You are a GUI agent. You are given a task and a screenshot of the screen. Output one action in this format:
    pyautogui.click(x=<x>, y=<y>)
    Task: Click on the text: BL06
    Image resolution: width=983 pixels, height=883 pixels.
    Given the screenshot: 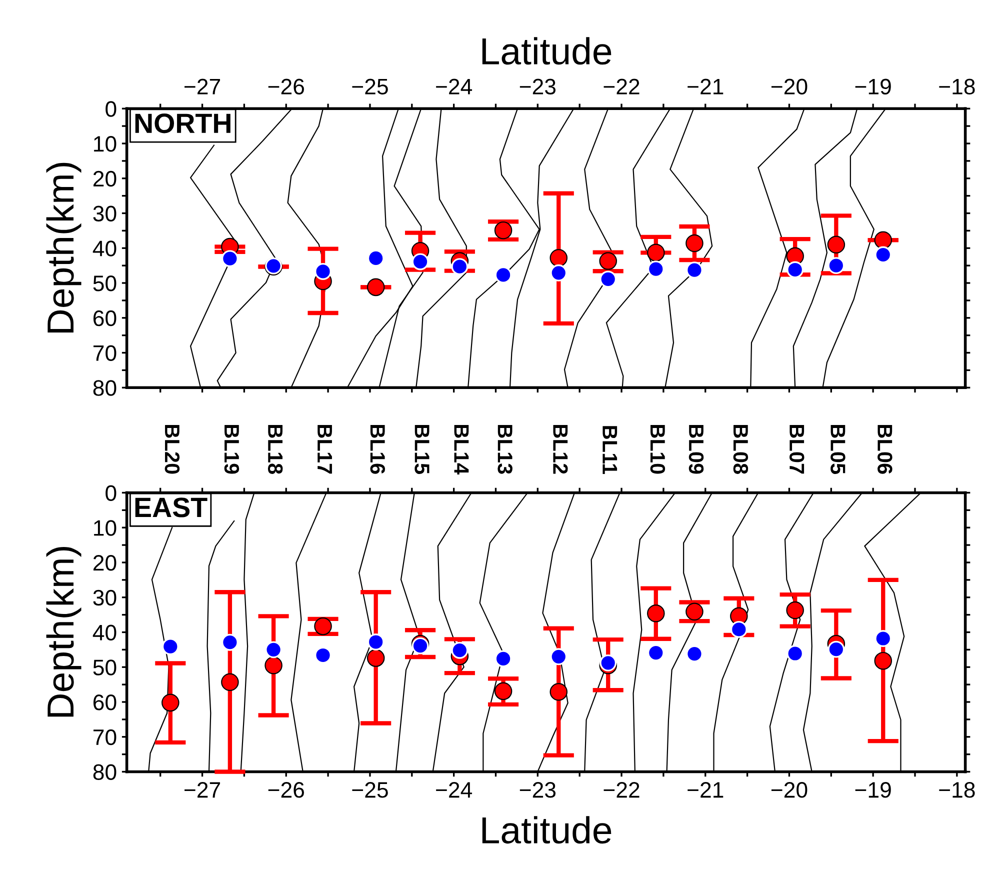 What is the action you would take?
    pyautogui.click(x=885, y=449)
    